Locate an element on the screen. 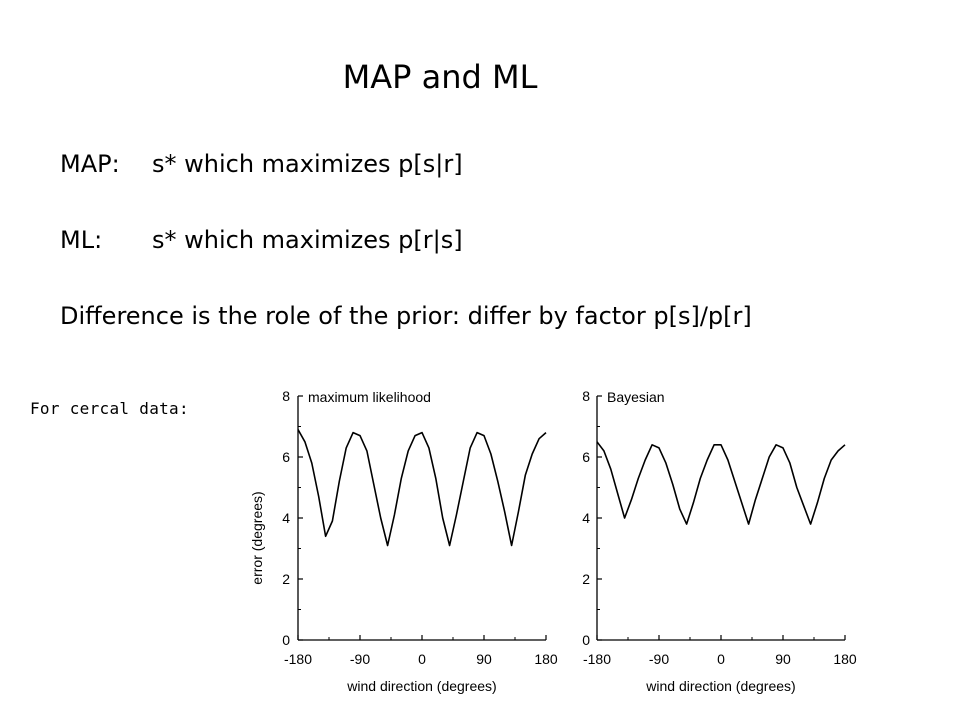  map-definition: MAP: s* which maximizes p[s|r] is located at coordinates (261, 164).